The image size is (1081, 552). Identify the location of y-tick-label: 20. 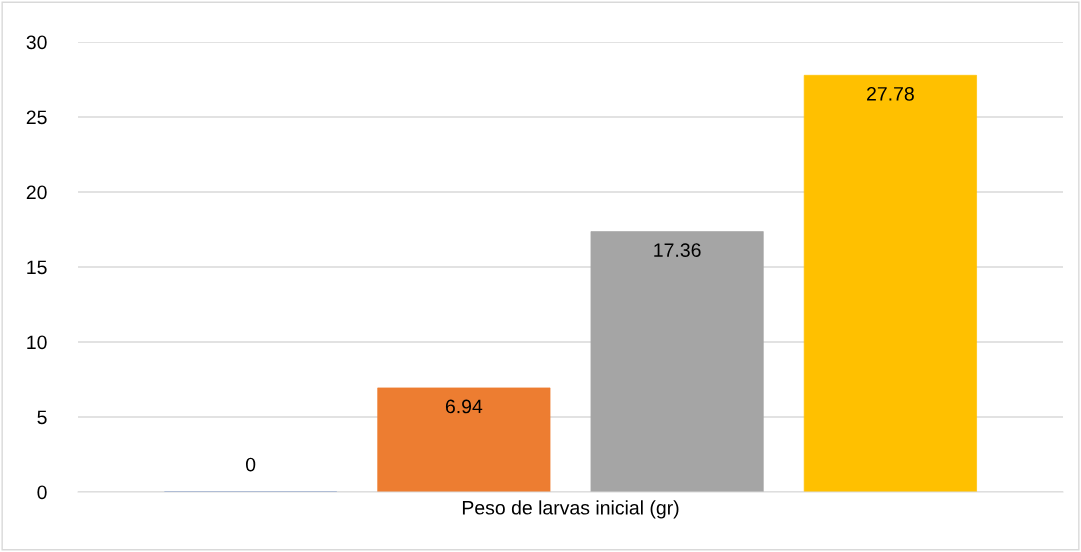
(36, 192).